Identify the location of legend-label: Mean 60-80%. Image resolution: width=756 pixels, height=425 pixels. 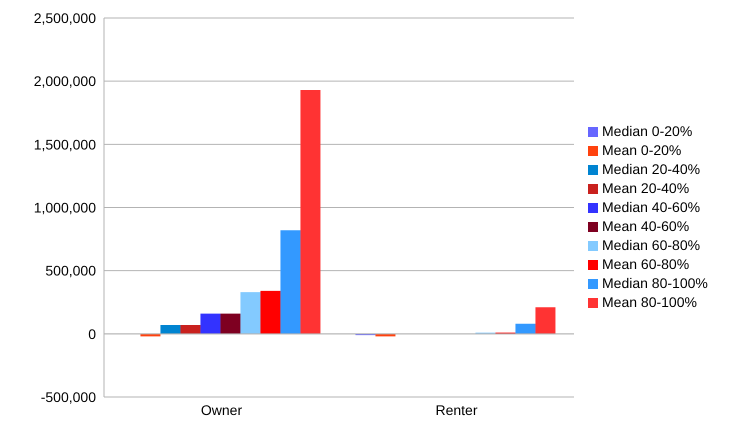
(646, 264).